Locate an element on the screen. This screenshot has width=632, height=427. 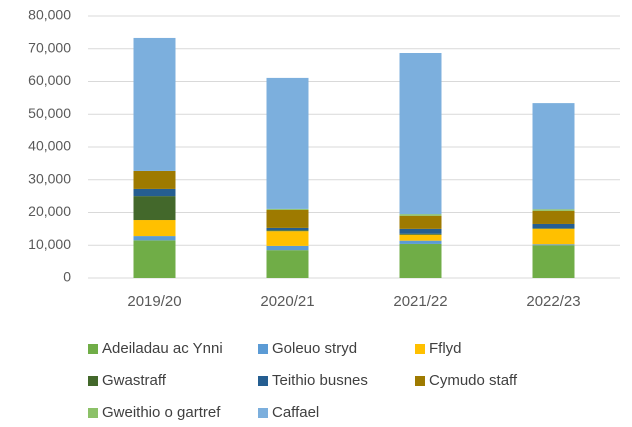
legend-label: Adeiladau ac Ynni is located at coordinates (162, 348).